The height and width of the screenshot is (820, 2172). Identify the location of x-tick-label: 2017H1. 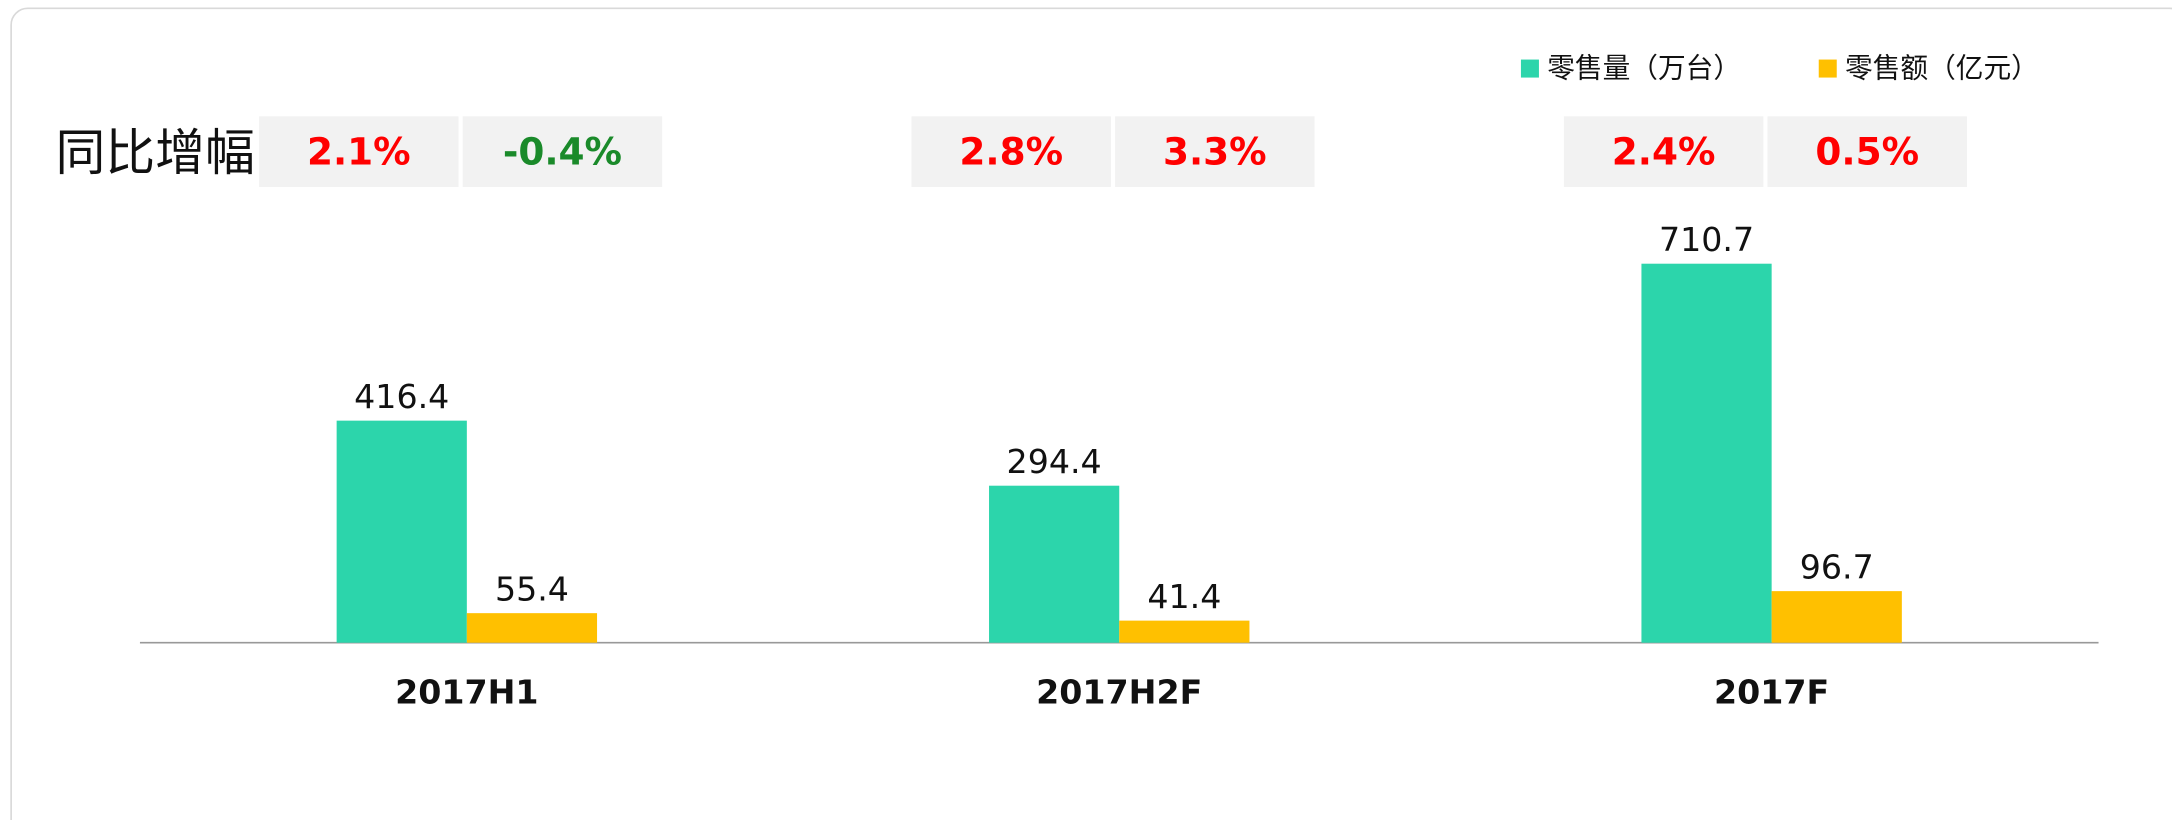
(466, 691).